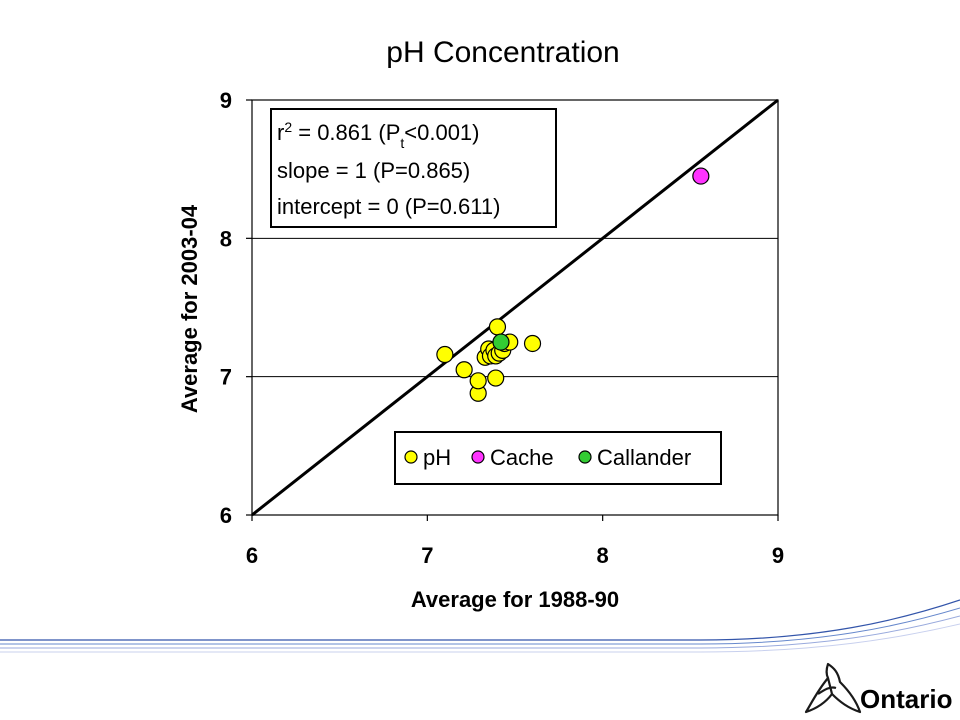 This screenshot has width=960, height=720. I want to click on ontario-logo: Ontario, so click(878, 688).